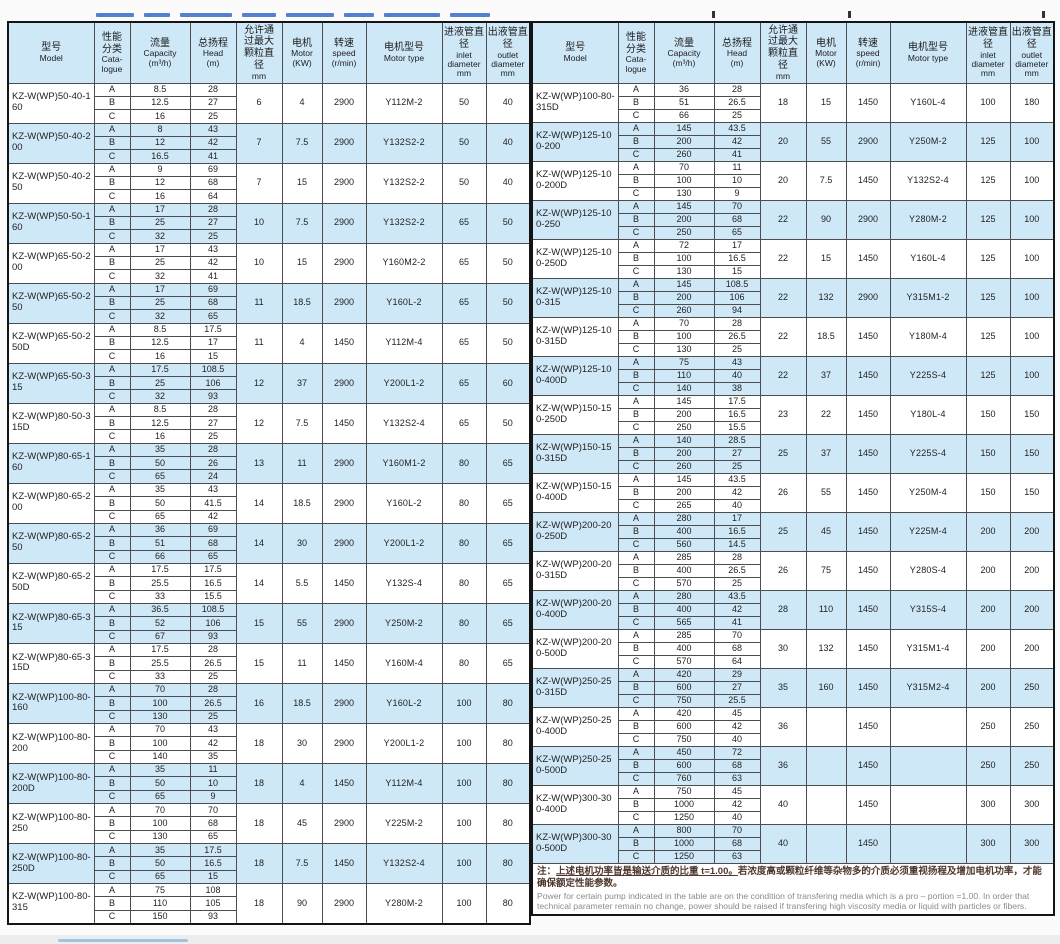  Describe the element at coordinates (737, 232) in the screenshot. I see `head-cell: 65` at that location.